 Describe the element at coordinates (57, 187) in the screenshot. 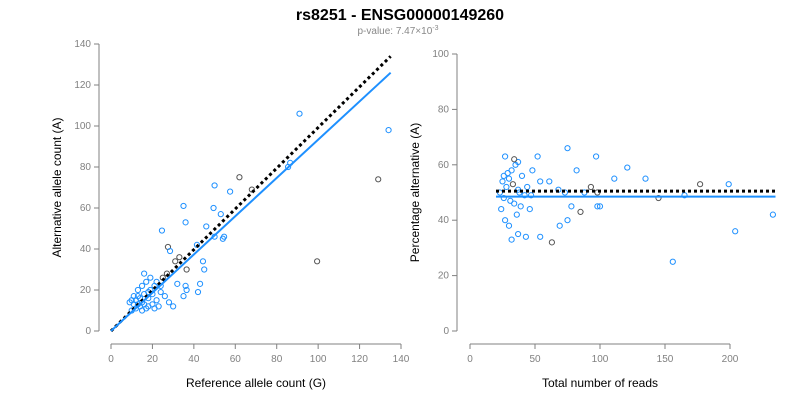

I see `y-axis-label: Alternative allele count (A)` at that location.